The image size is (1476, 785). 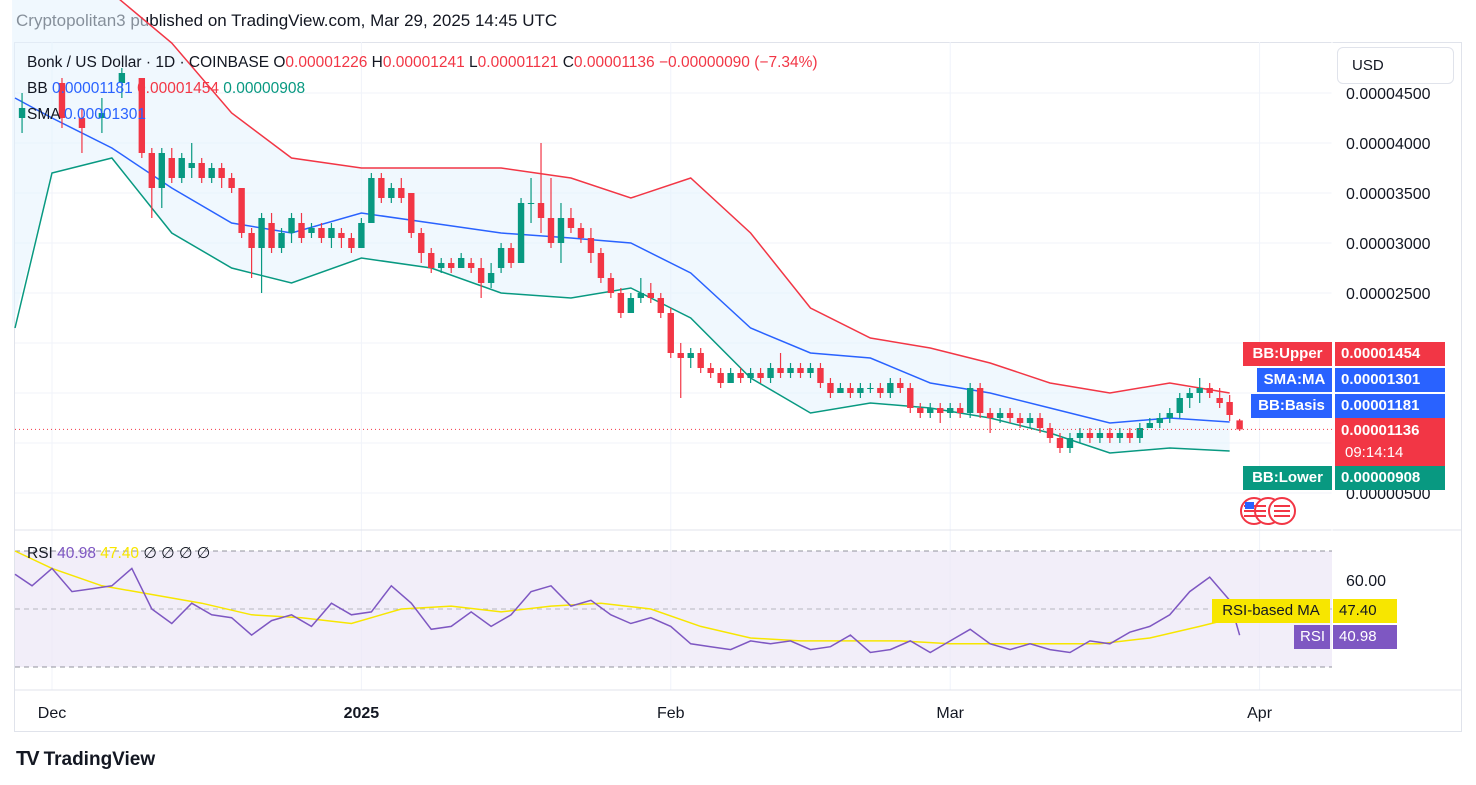 I want to click on bb-lower-value: 0.00000908, so click(x=264, y=88).